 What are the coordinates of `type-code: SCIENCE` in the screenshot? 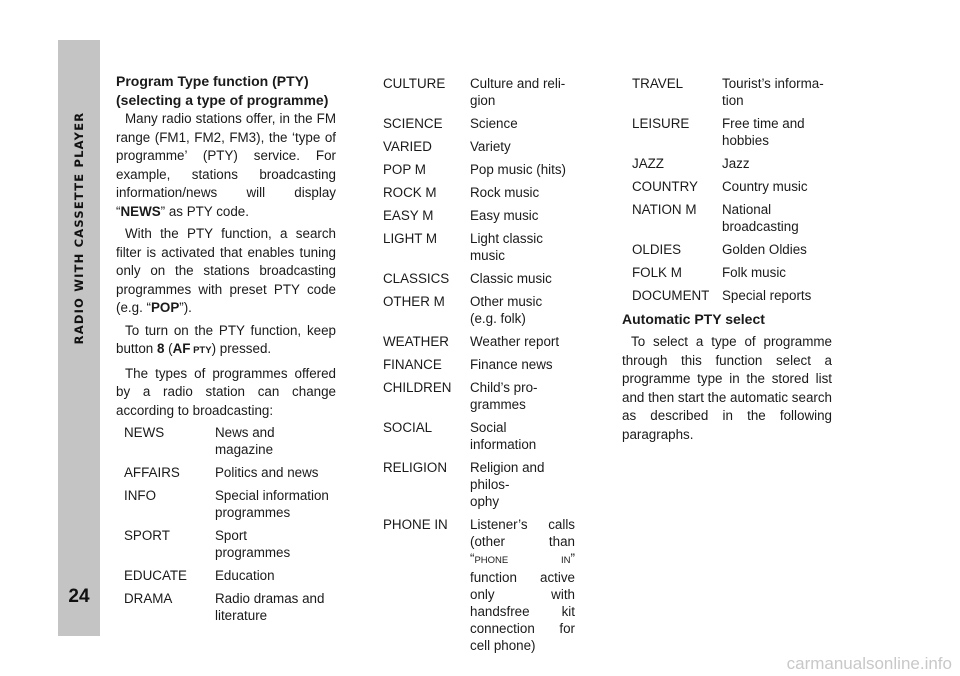 It's located at (413, 123).